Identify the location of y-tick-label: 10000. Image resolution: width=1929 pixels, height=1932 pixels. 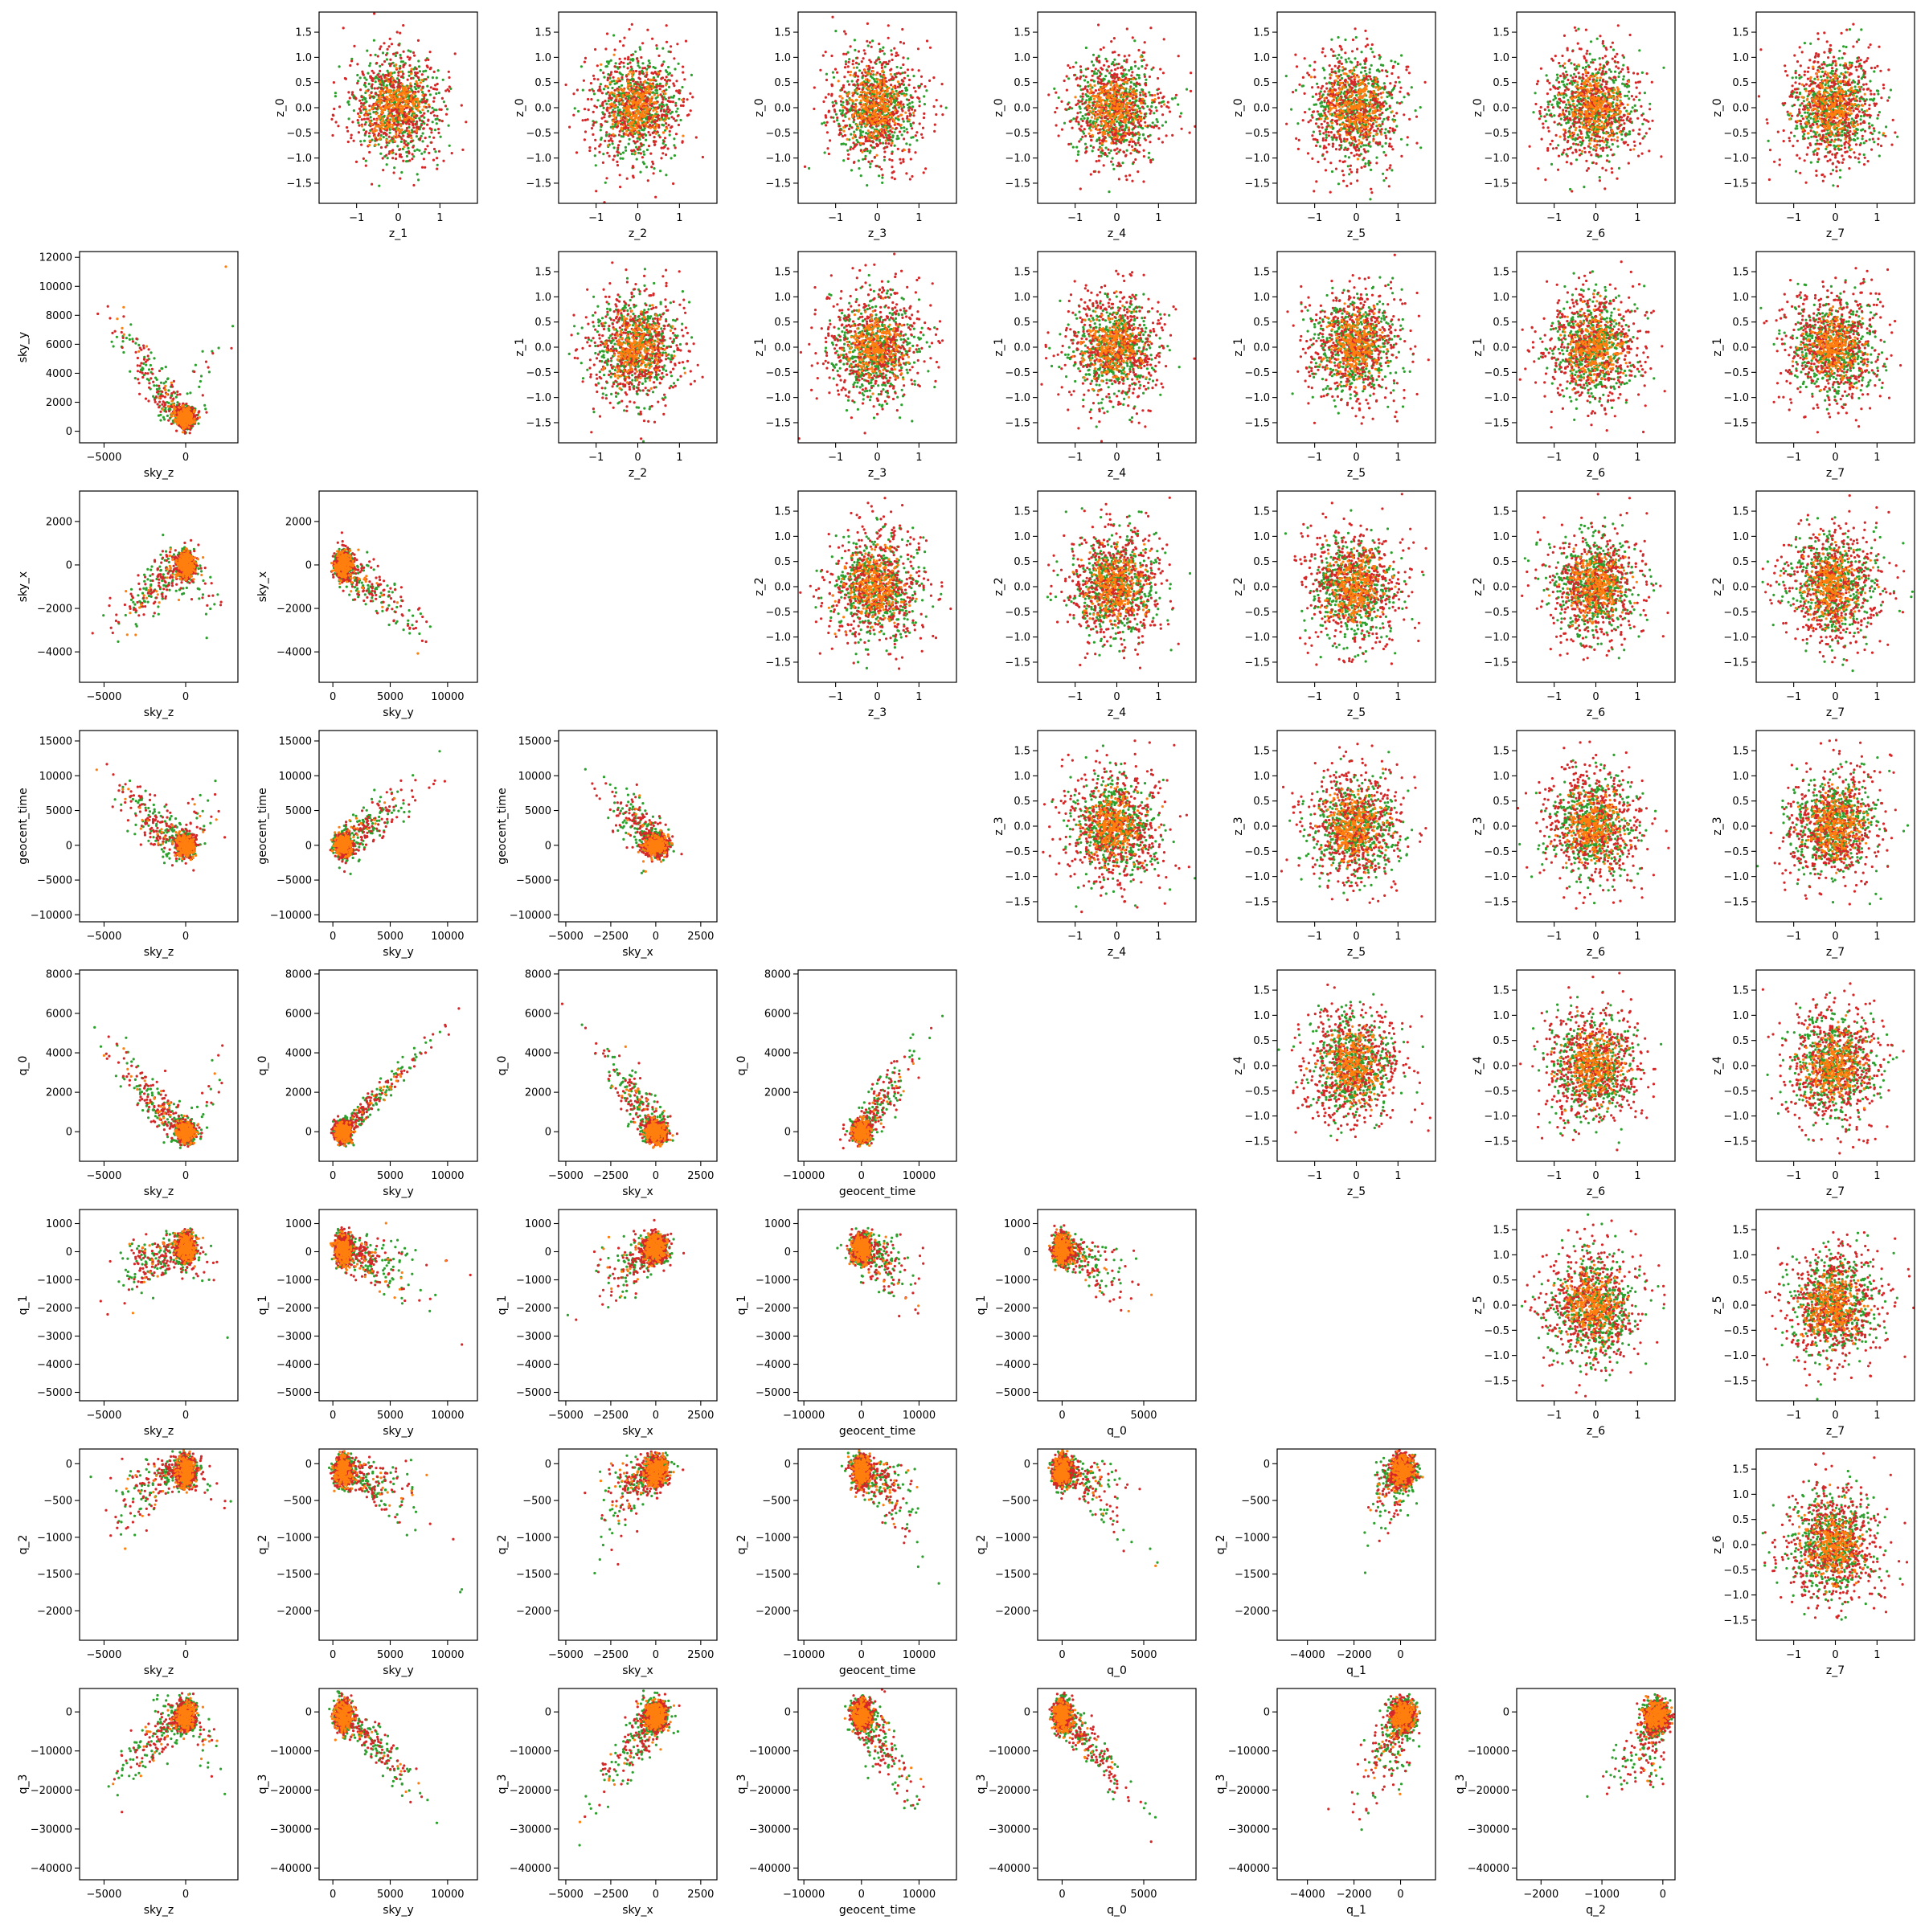
(55, 287).